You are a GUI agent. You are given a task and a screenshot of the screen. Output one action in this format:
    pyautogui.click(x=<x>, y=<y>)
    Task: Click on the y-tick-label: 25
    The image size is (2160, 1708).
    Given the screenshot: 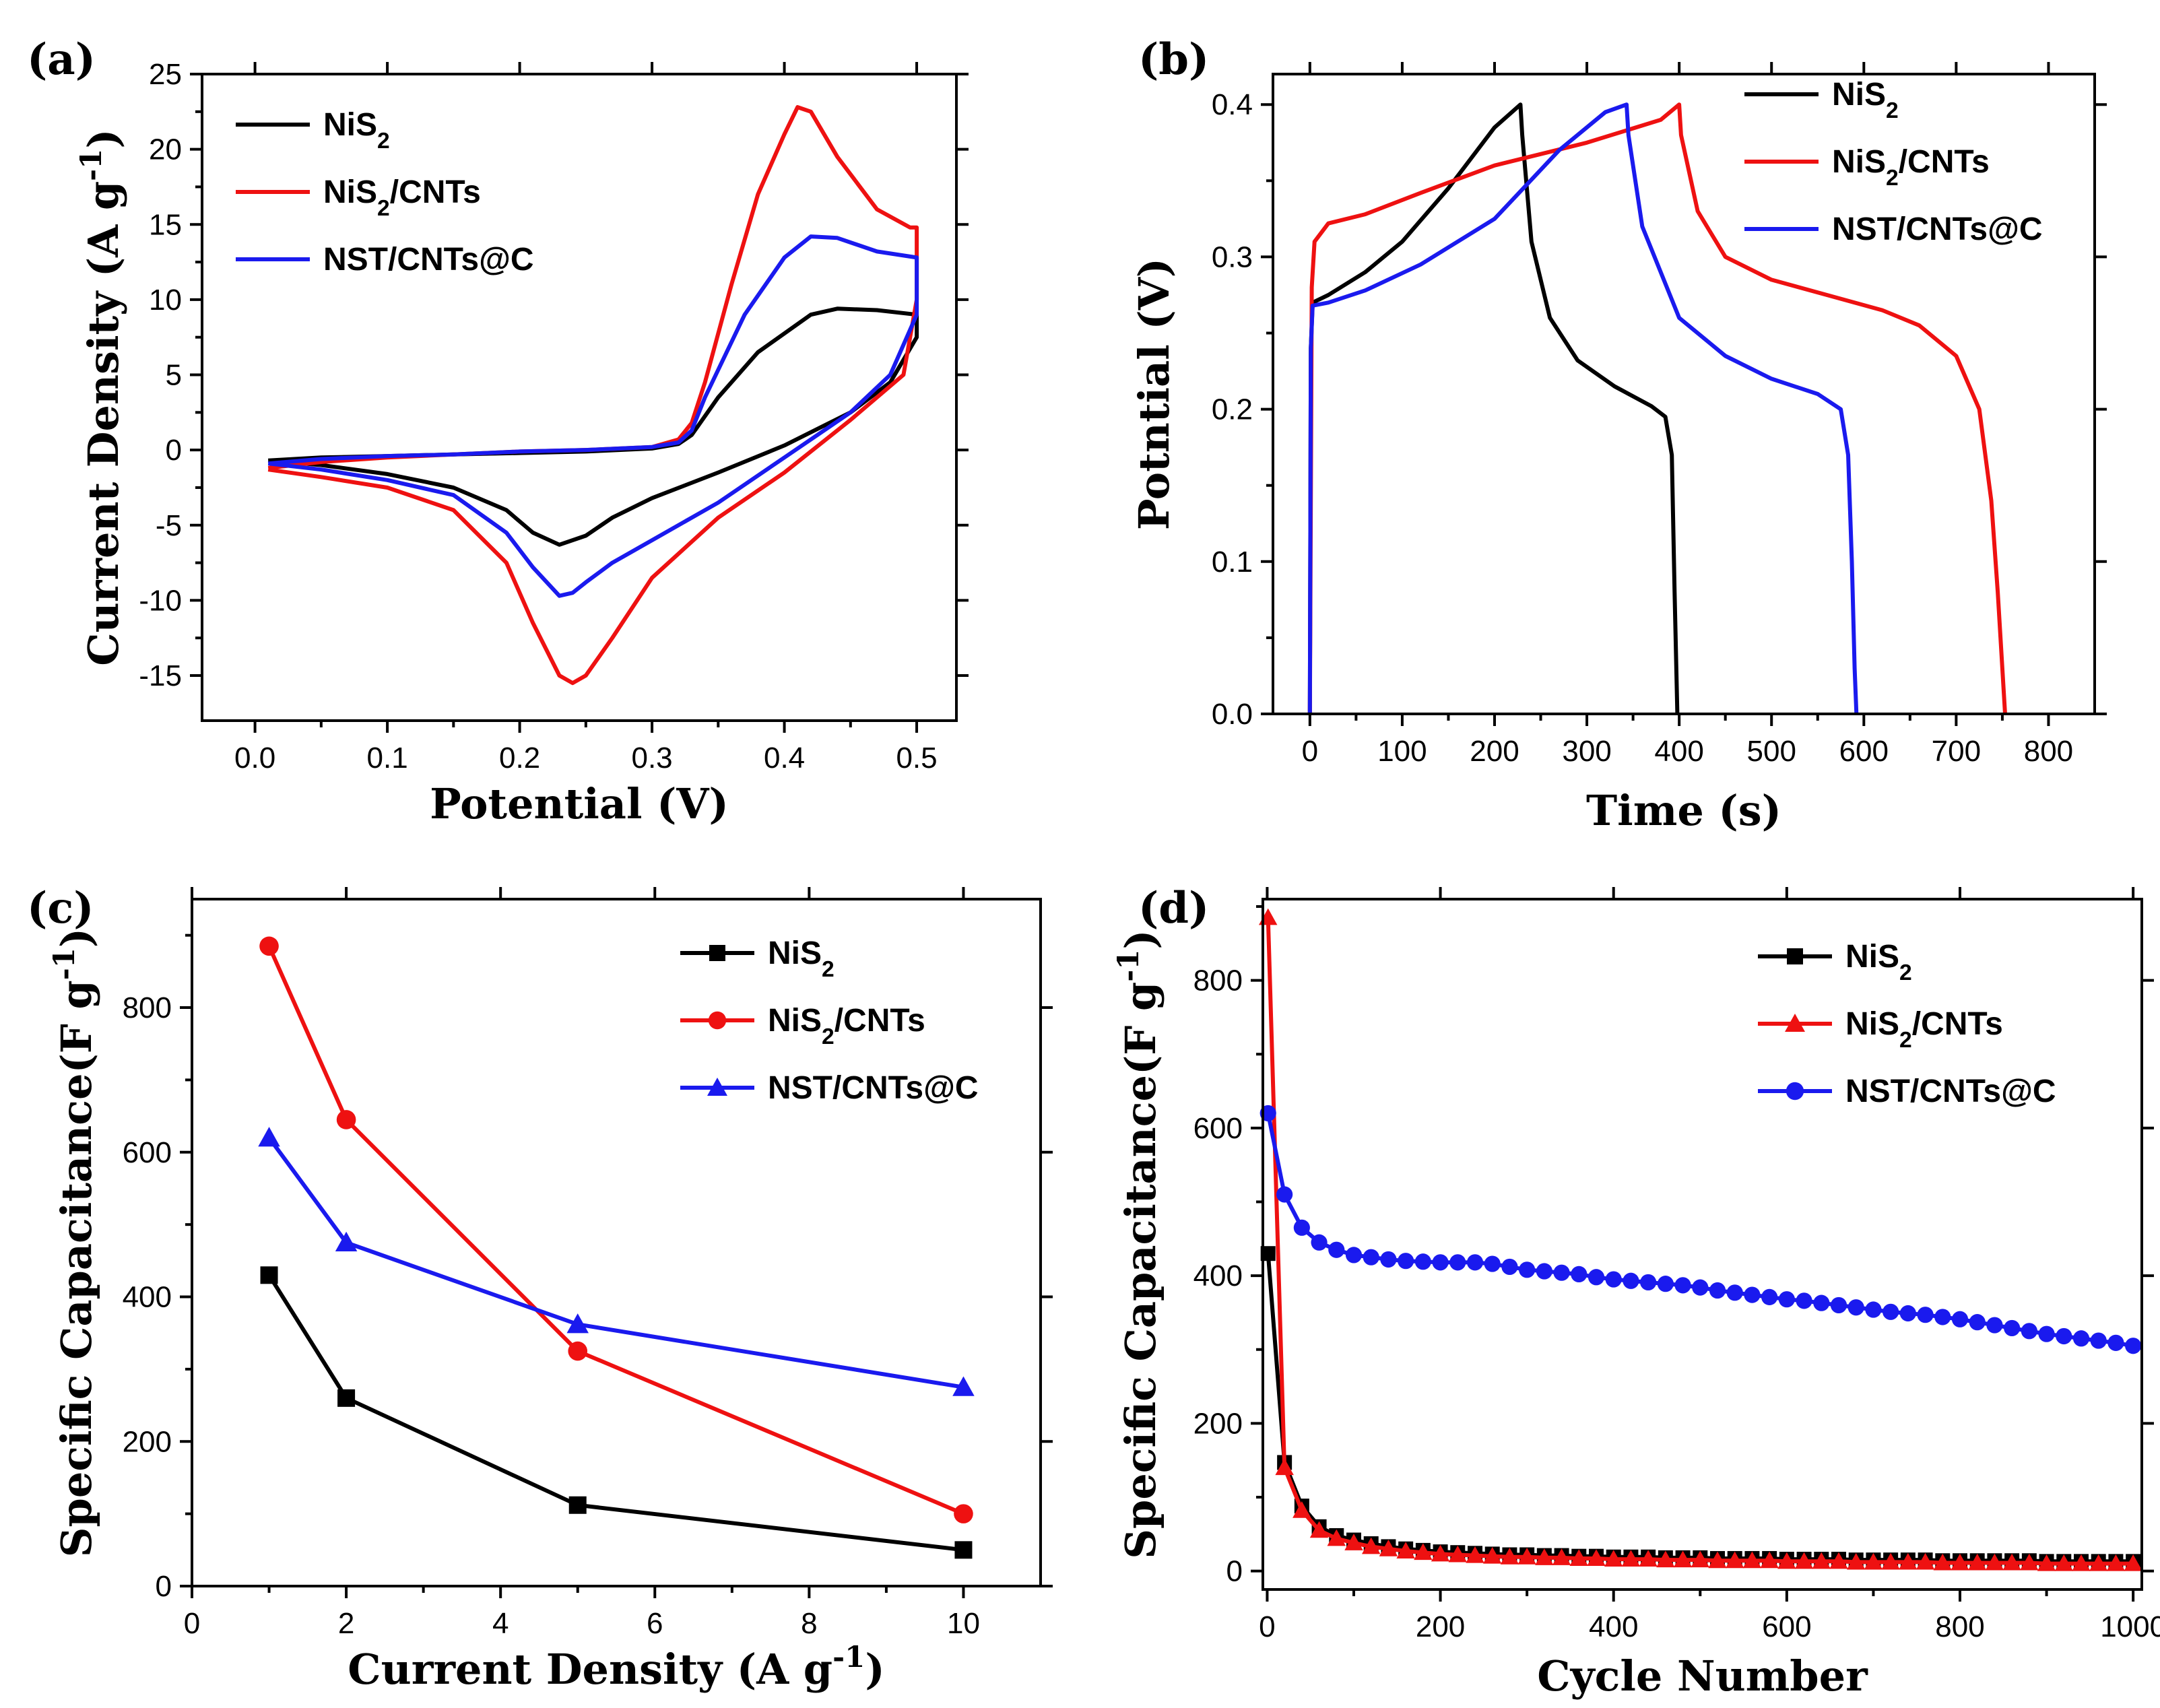 What is the action you would take?
    pyautogui.click(x=166, y=75)
    